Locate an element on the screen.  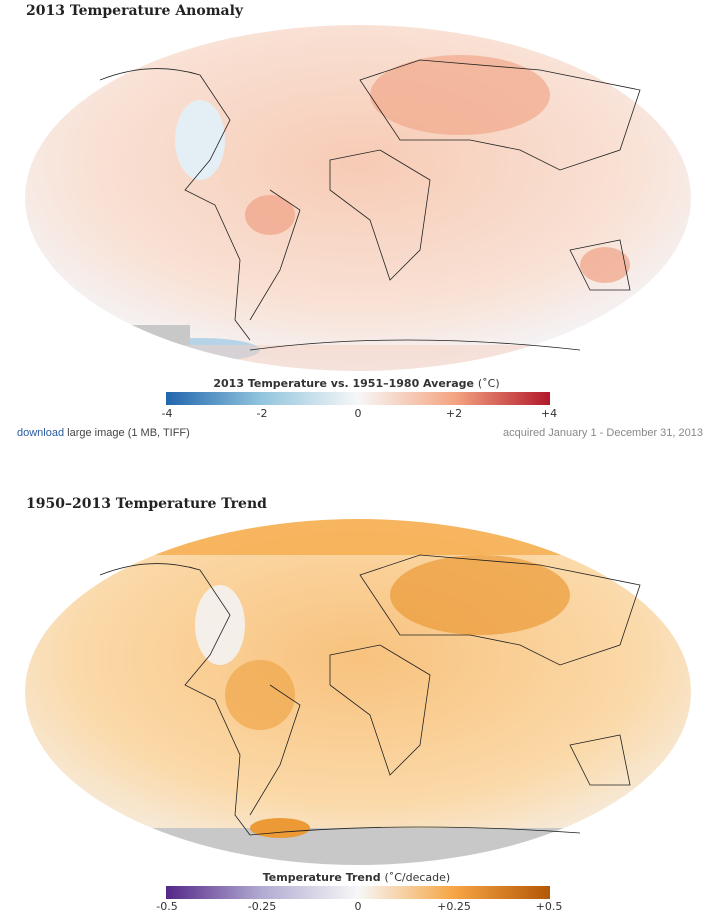
map2-colorbar is located at coordinates (358, 892).